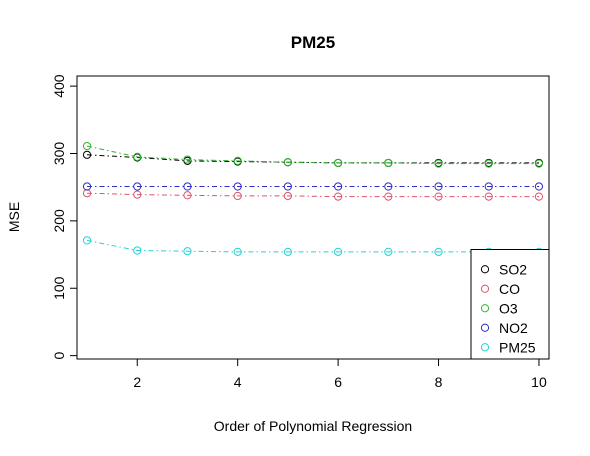 The height and width of the screenshot is (456, 590). I want to click on series-line-pm25, so click(312, 246).